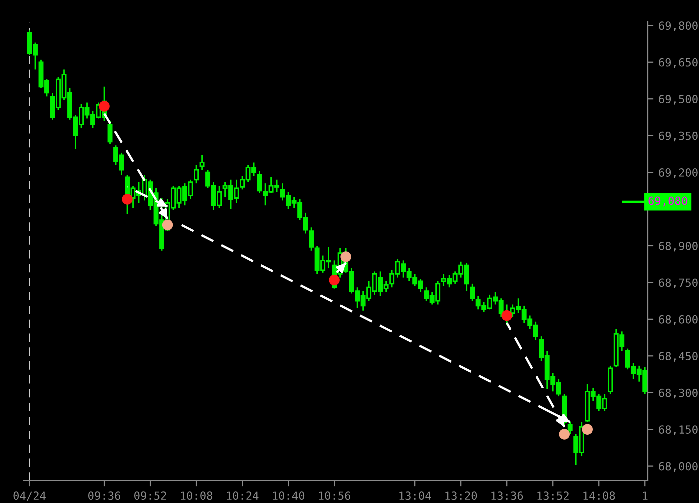 This screenshot has height=503, width=699. I want to click on y-tick-label: 68,900, so click(678, 247).